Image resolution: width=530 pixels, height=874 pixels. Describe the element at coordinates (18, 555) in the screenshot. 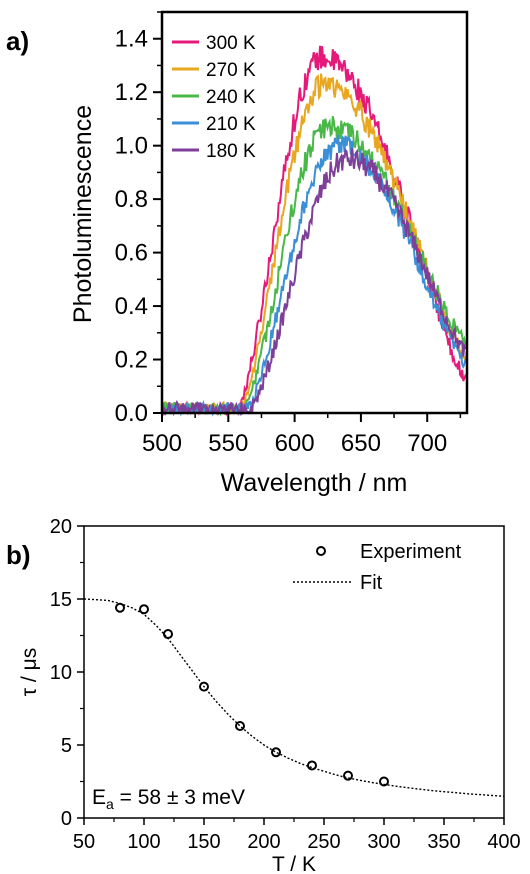

I see `panel-b-label: b)` at that location.